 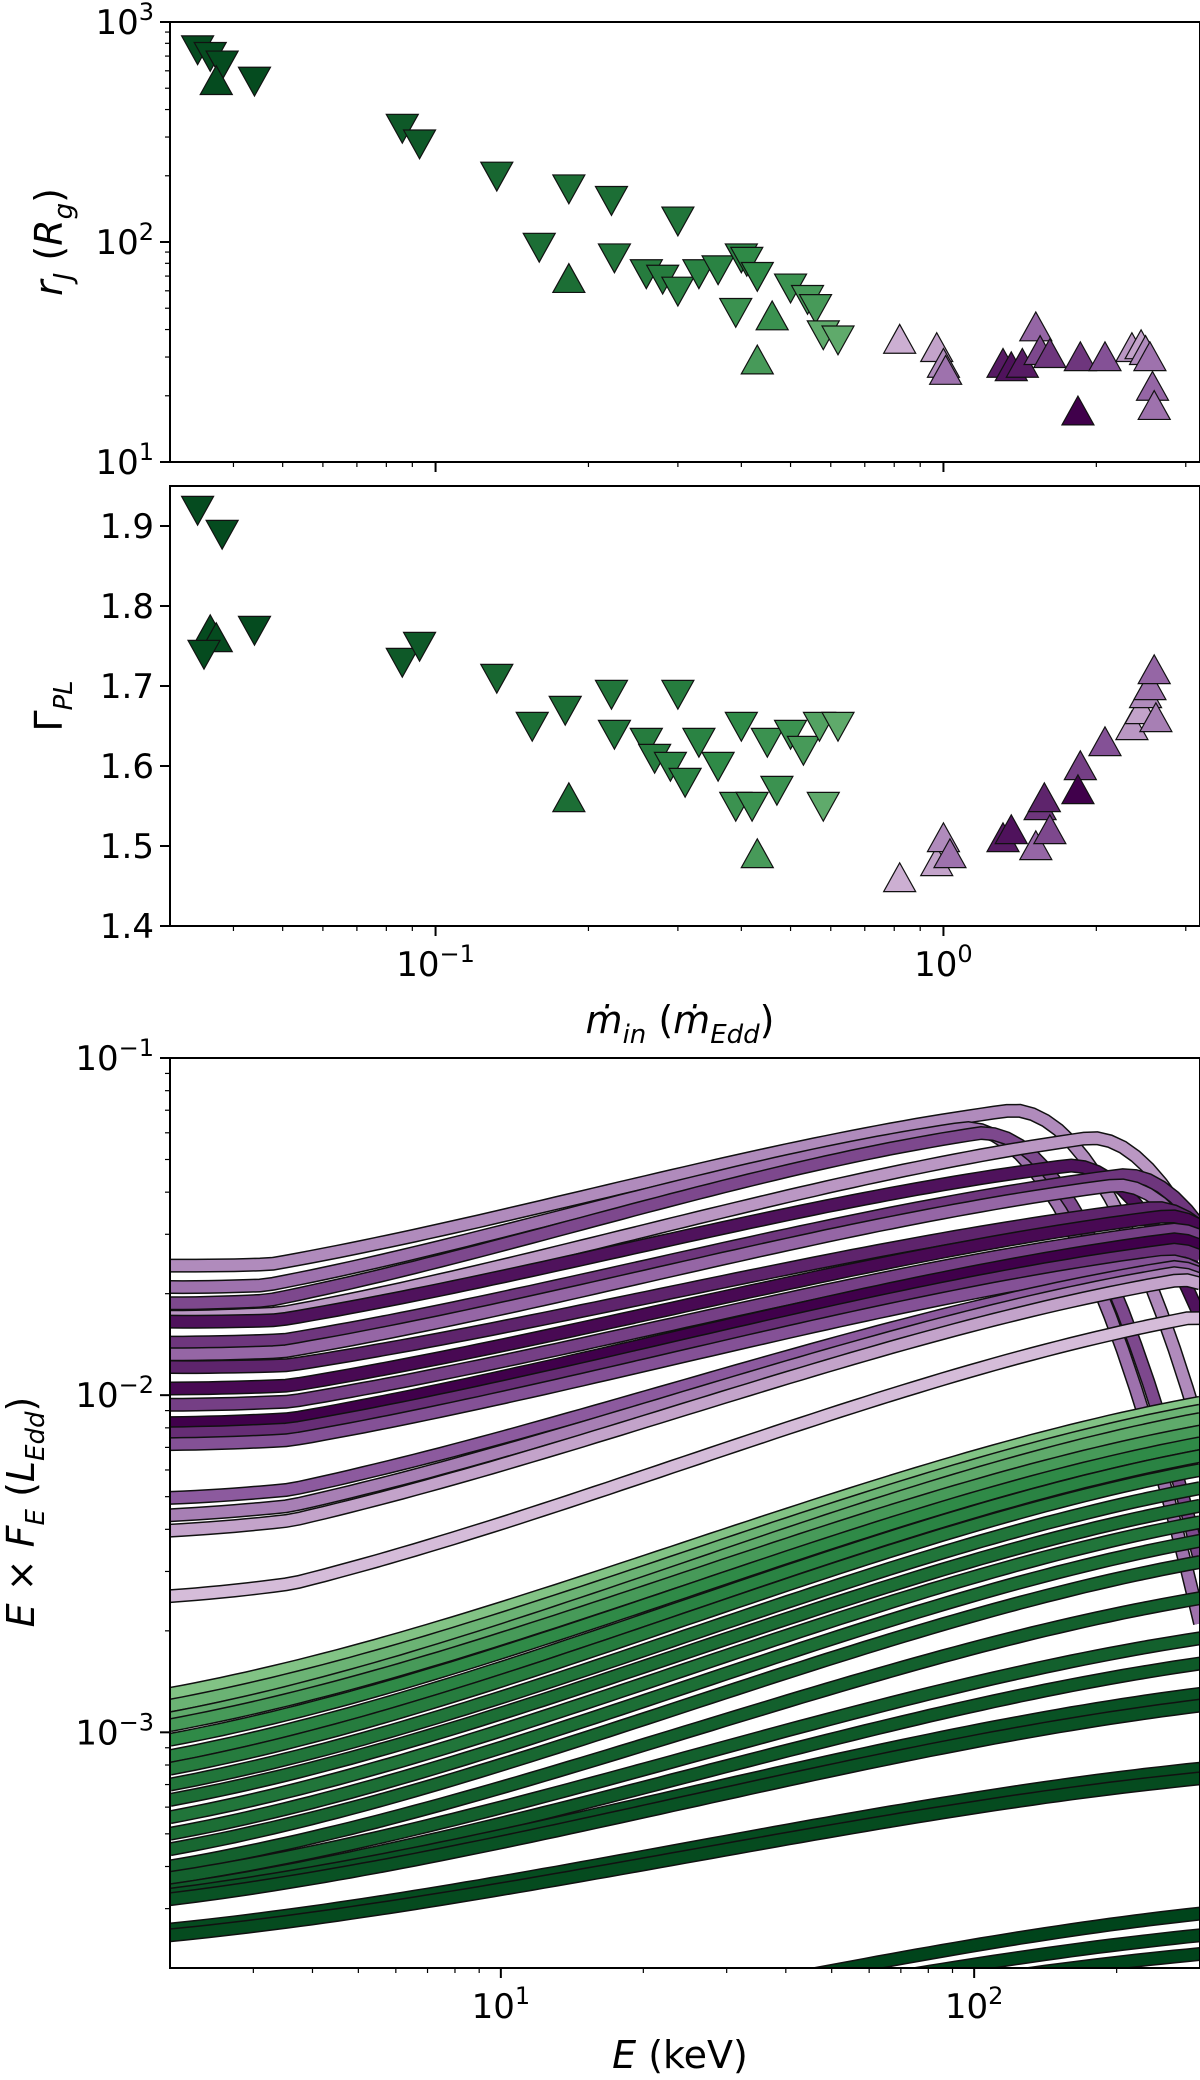 I want to click on y-tick-label: 10⁻³, so click(x=114, y=1730).